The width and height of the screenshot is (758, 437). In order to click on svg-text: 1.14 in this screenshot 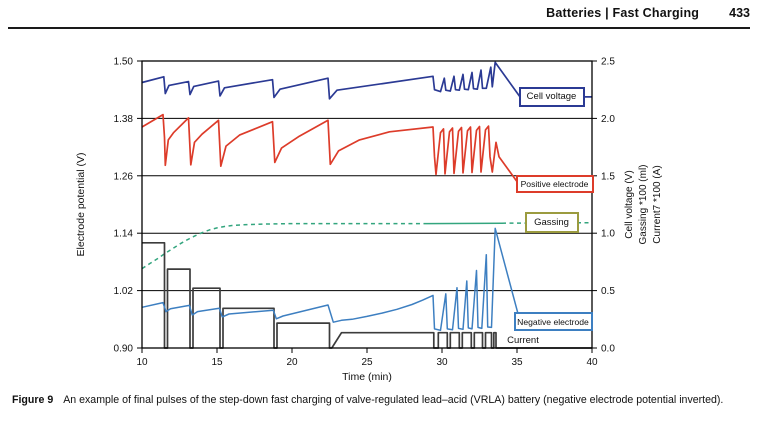, I will do `click(124, 234)`.